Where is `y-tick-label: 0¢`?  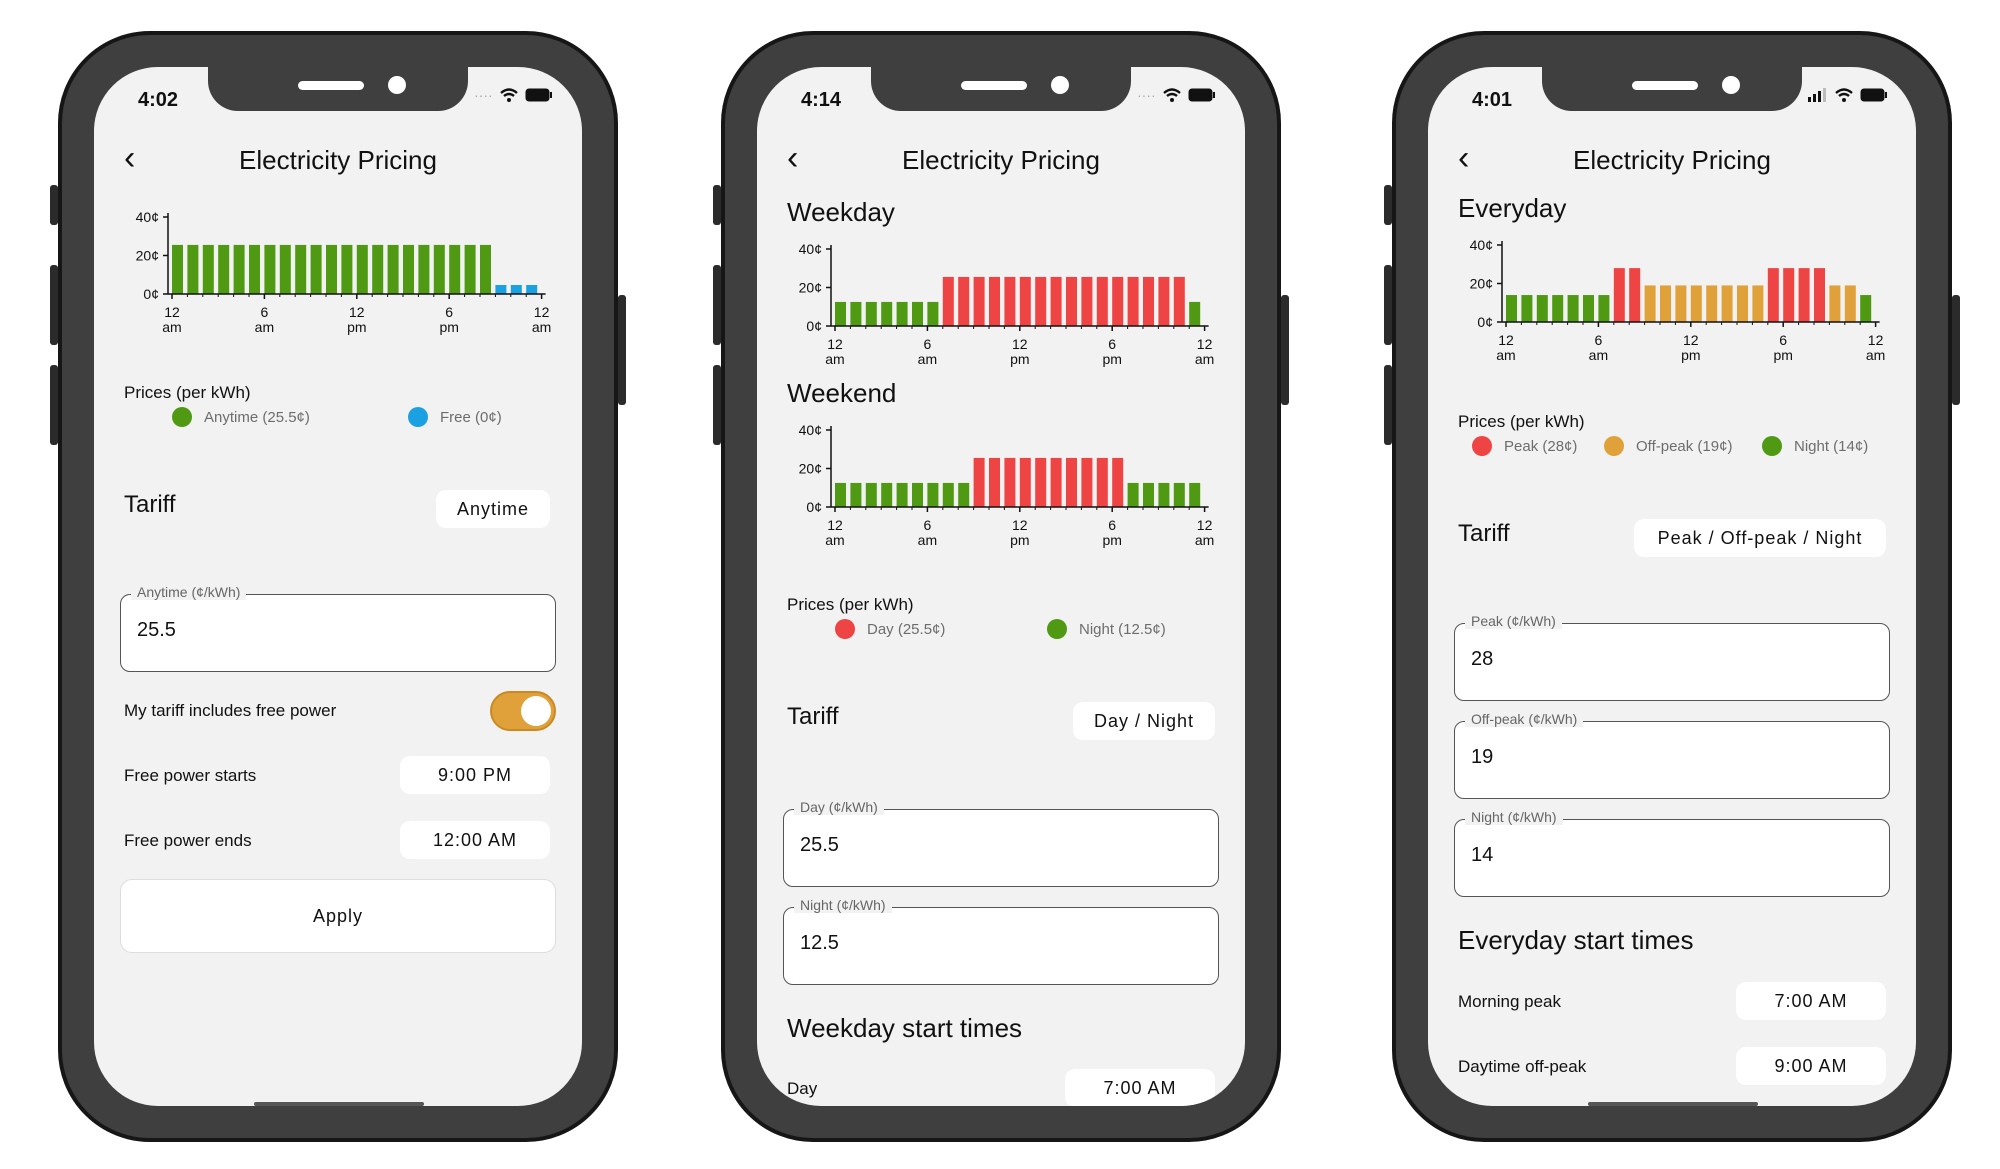
y-tick-label: 0¢ is located at coordinates (814, 507).